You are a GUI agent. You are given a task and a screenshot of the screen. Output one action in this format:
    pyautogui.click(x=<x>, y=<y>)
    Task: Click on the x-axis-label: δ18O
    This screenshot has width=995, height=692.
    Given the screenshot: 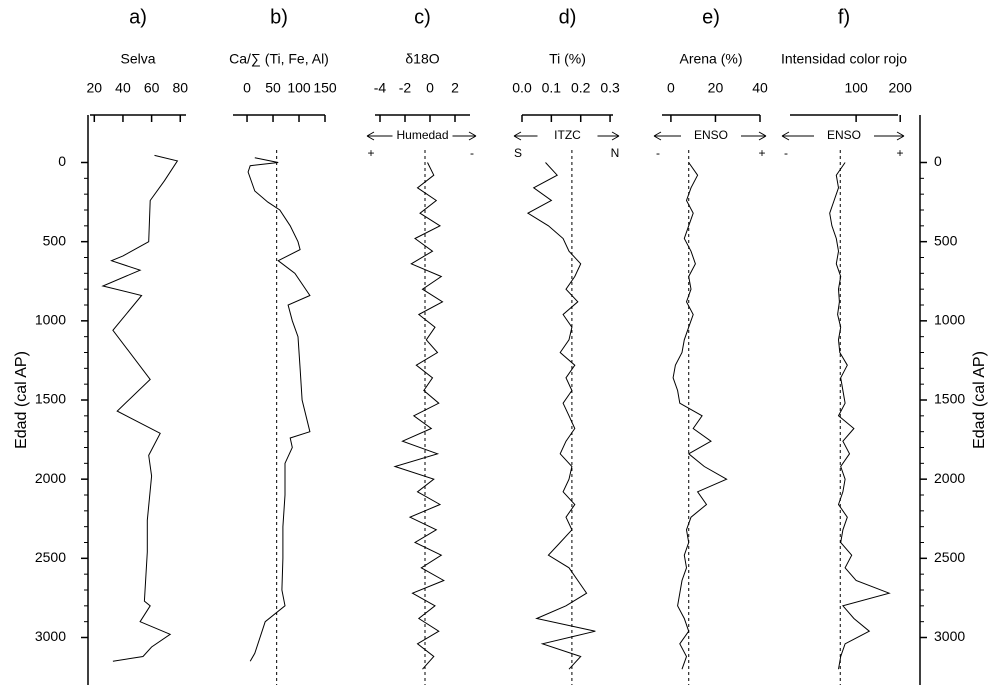 What is the action you would take?
    pyautogui.click(x=422, y=59)
    